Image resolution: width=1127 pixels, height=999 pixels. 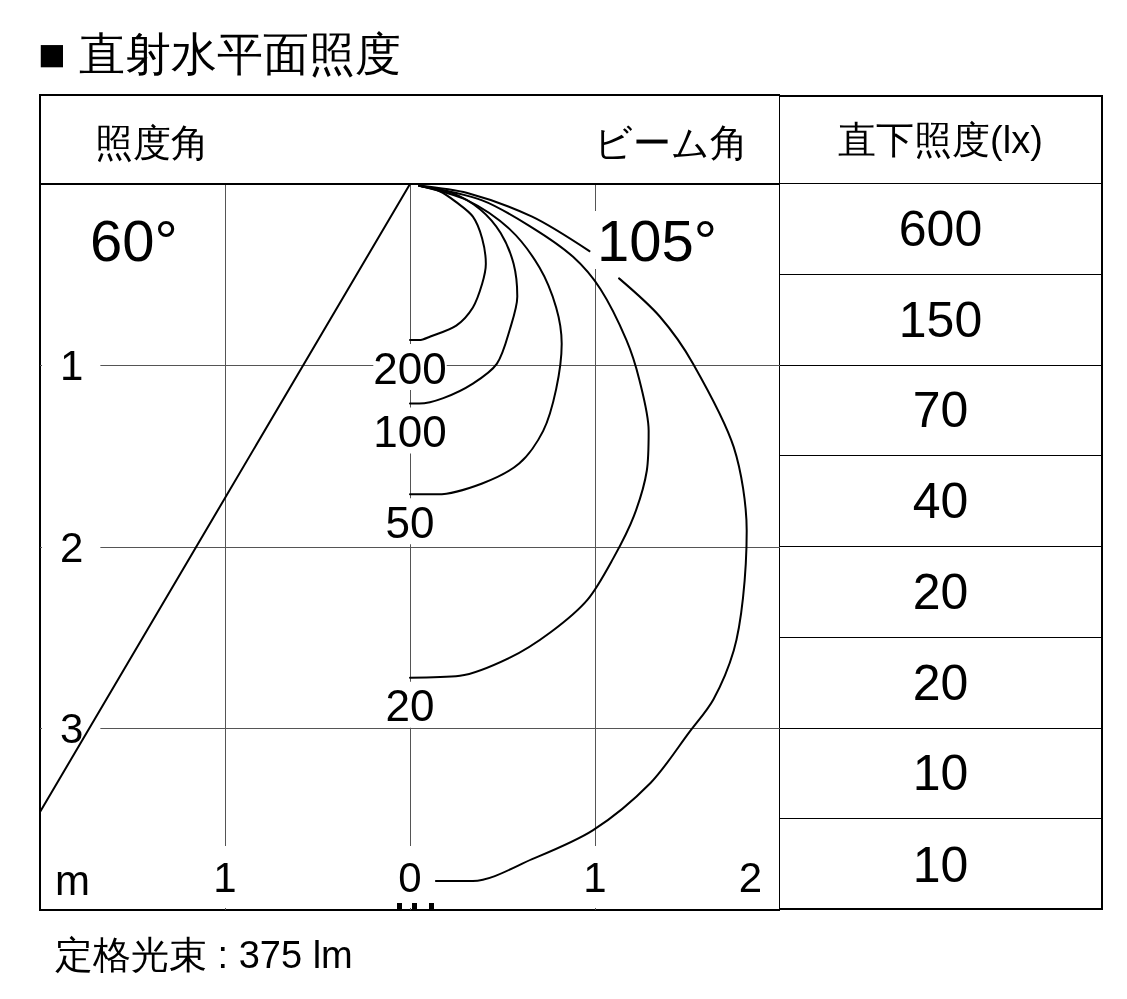 What do you see at coordinates (72, 728) in the screenshot?
I see `y-tick-label: 3` at bounding box center [72, 728].